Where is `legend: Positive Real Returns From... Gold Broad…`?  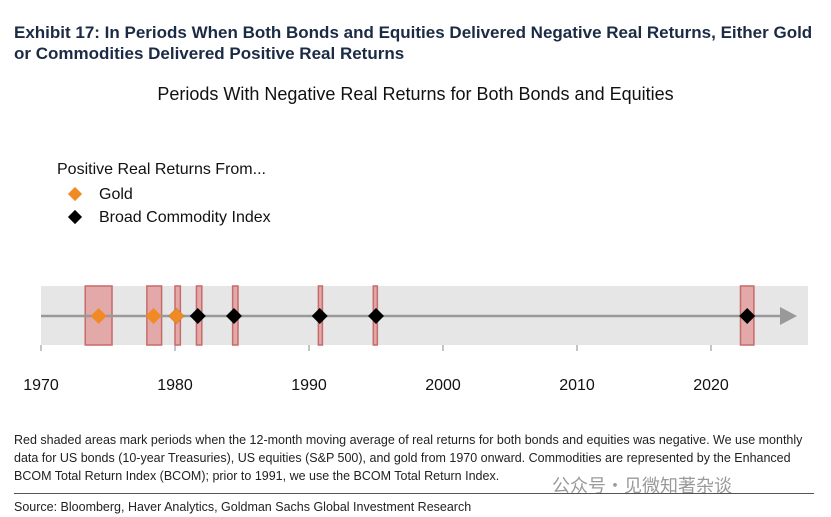 legend: Positive Real Returns From... Gold Broad… is located at coordinates (164, 195).